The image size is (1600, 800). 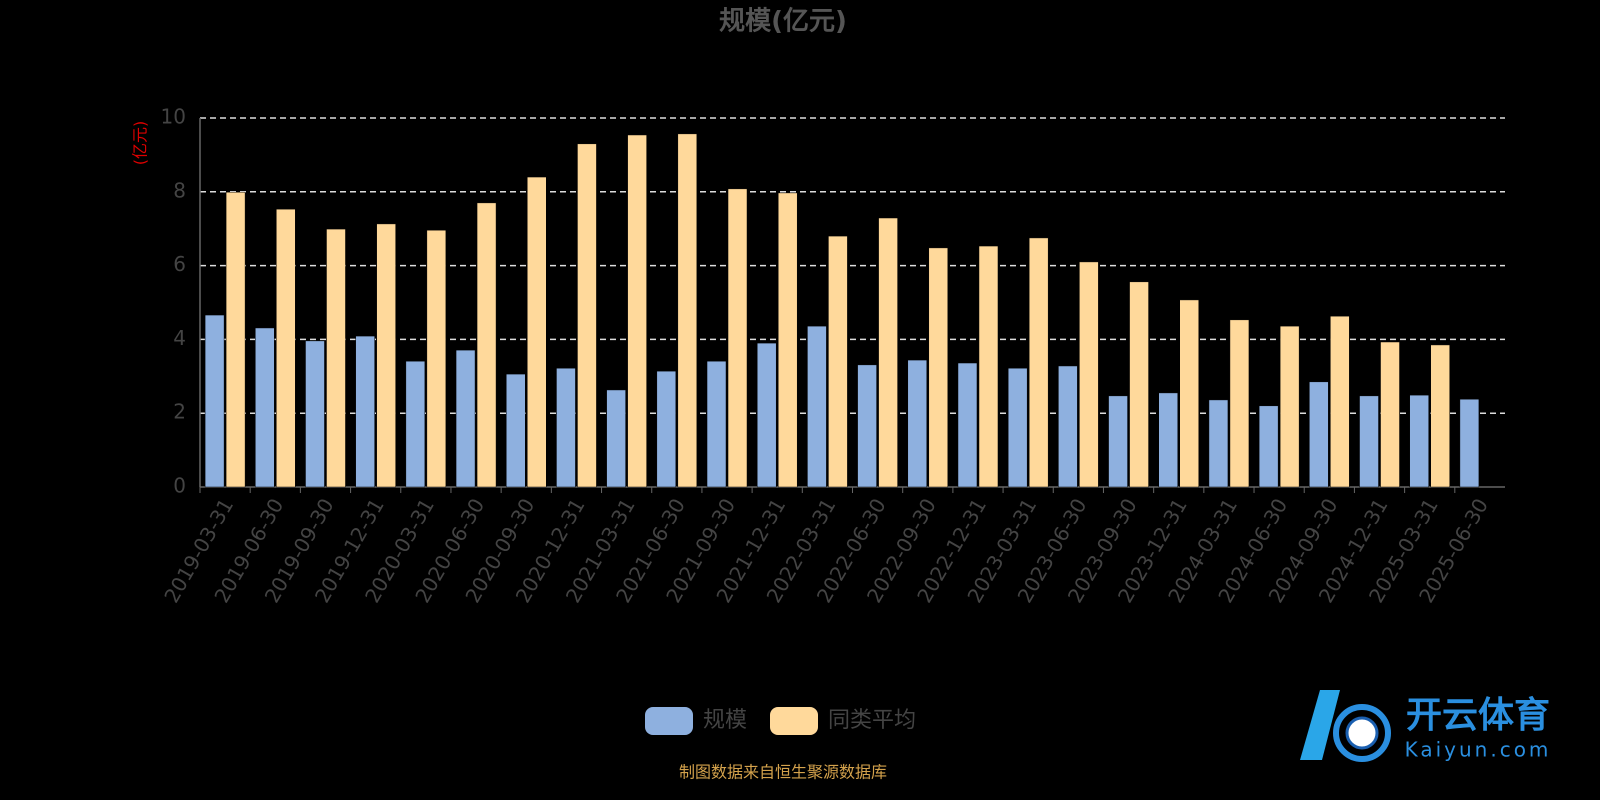 I want to click on watermark-subtitle: Kaiyun.com, so click(x=1478, y=750).